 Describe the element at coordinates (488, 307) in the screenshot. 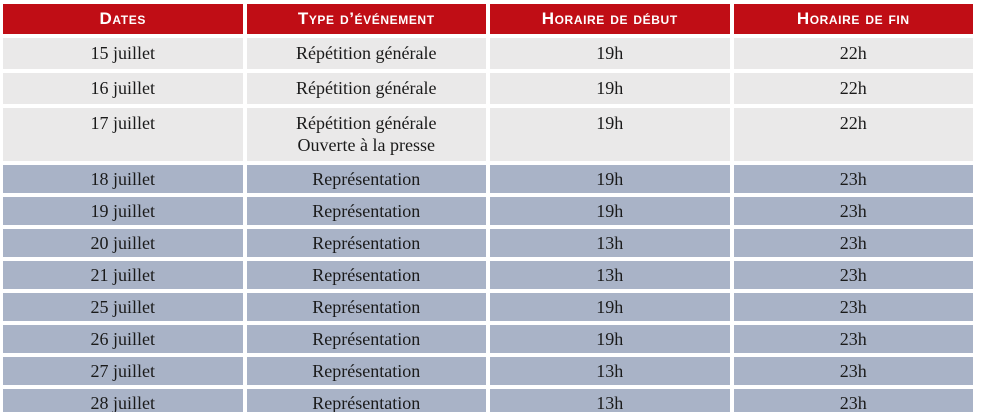

I see `table-row: 25 juillet Représentation 19h 23h` at that location.